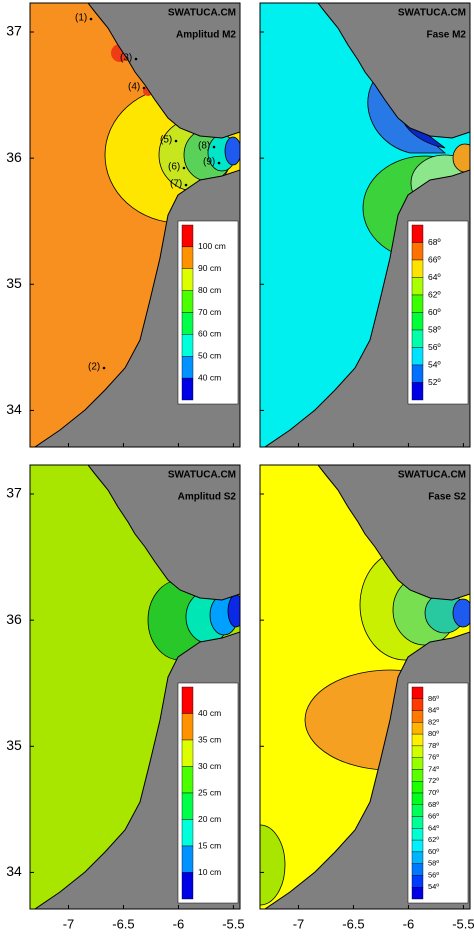 Image resolution: width=474 pixels, height=940 pixels. What do you see at coordinates (447, 35) in the screenshot?
I see `panel-title: Fase M2` at bounding box center [447, 35].